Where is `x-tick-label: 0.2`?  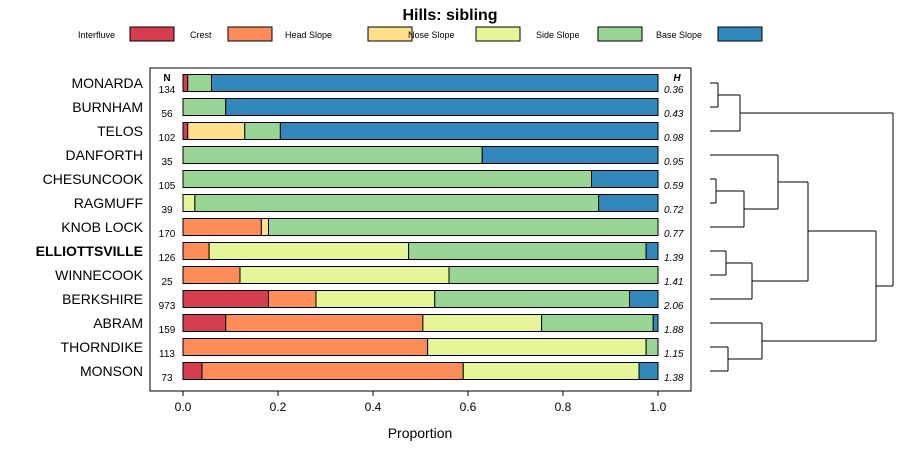
x-tick-label: 0.2 is located at coordinates (278, 407).